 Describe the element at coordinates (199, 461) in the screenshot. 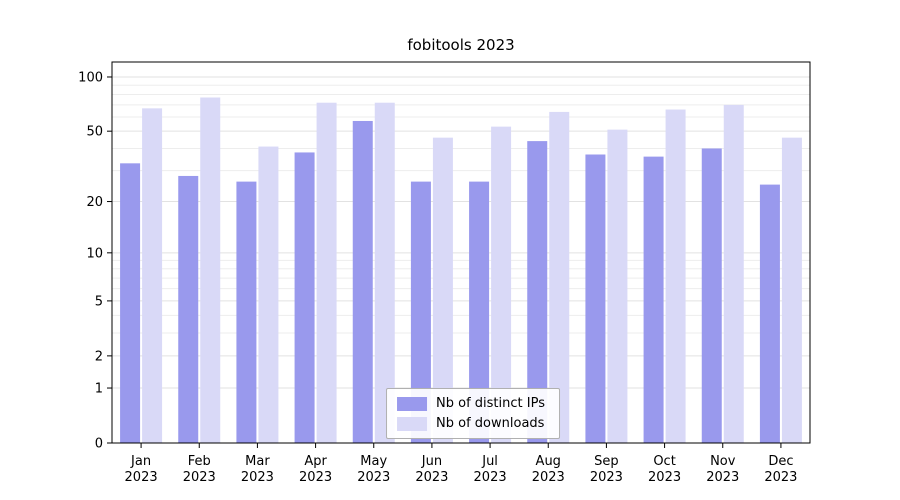

I see `x-label-month-feb: Feb` at that location.